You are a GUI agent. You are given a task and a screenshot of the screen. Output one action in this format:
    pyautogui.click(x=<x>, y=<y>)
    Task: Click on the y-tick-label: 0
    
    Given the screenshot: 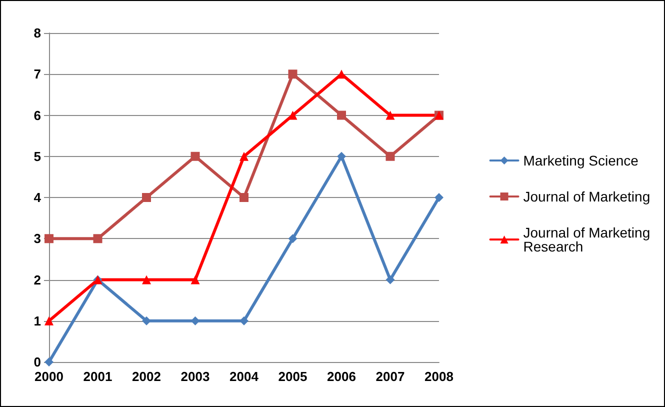 What is the action you would take?
    pyautogui.click(x=37, y=362)
    